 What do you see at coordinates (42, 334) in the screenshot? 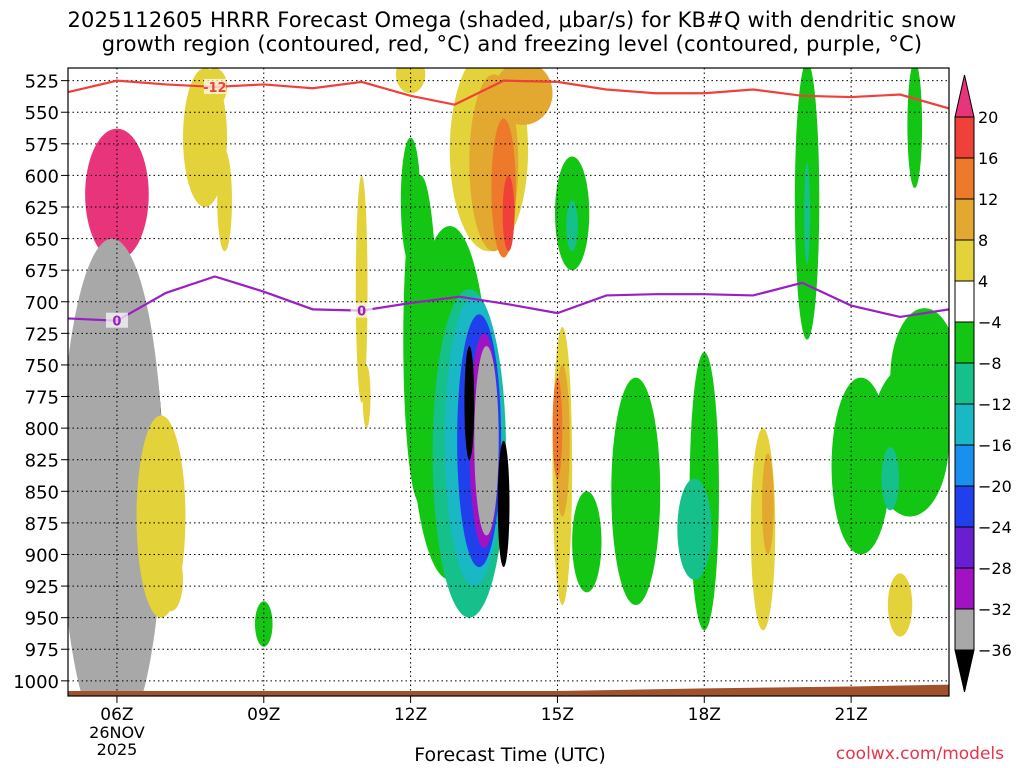
I see `y-tick-label: 725` at bounding box center [42, 334].